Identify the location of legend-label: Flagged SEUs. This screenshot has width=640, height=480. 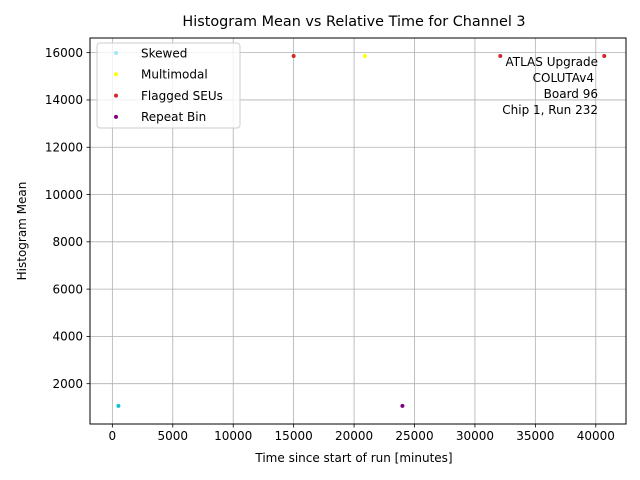
(182, 96).